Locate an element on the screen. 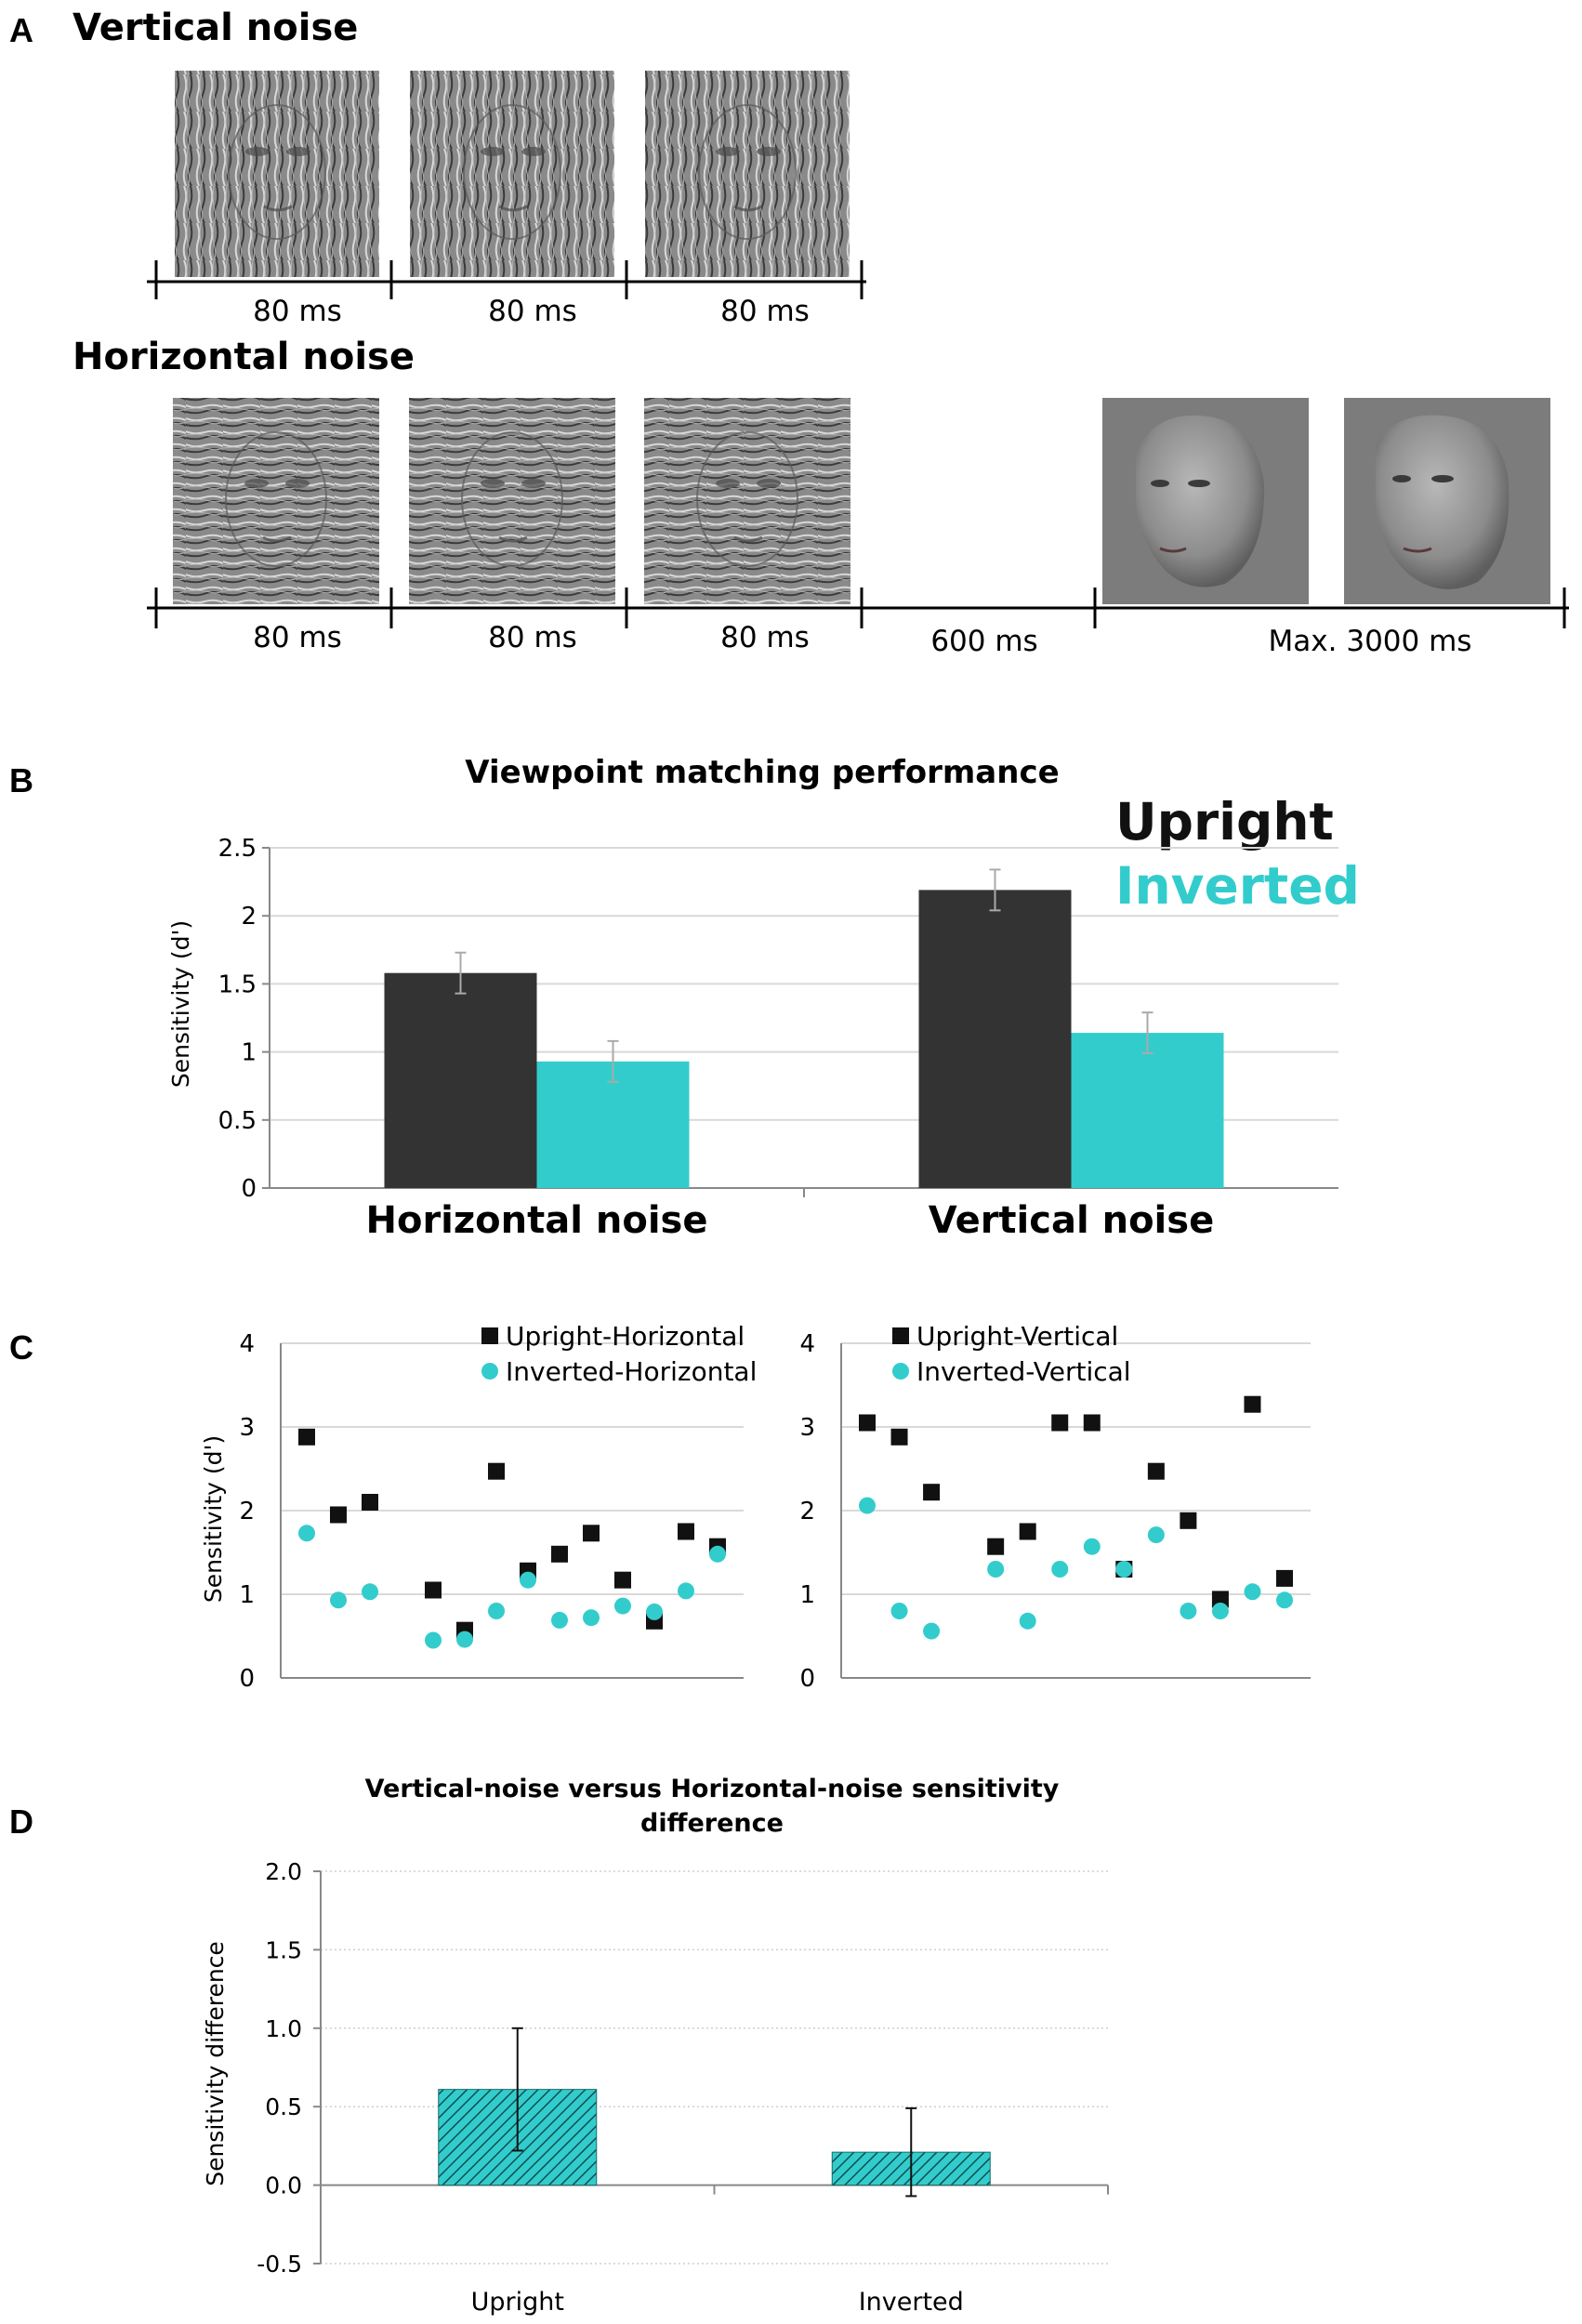 The image size is (1582, 2324). horizontal-time-3: 80 ms is located at coordinates (765, 637).